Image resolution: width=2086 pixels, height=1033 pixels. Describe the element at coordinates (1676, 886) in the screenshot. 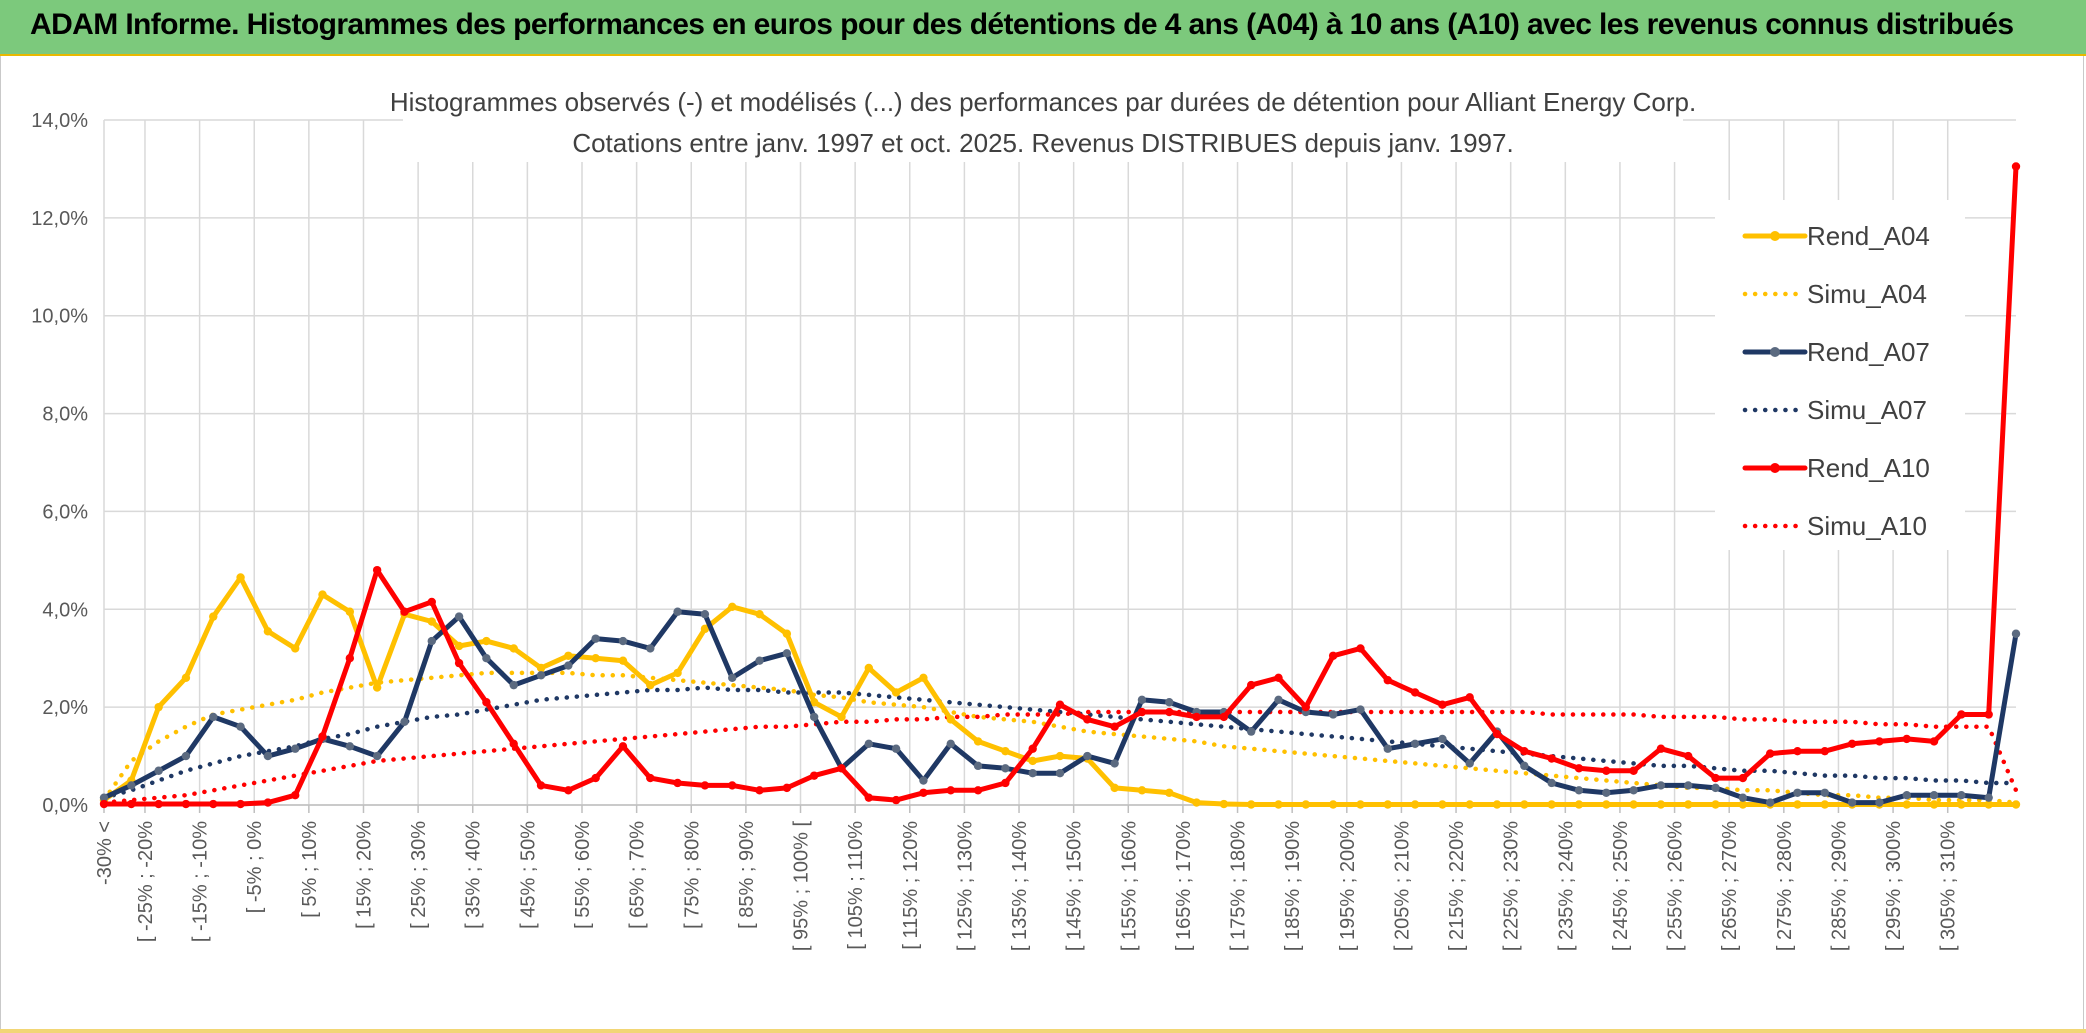

I see `x-tick-label: [ 255% ; 260%` at that location.